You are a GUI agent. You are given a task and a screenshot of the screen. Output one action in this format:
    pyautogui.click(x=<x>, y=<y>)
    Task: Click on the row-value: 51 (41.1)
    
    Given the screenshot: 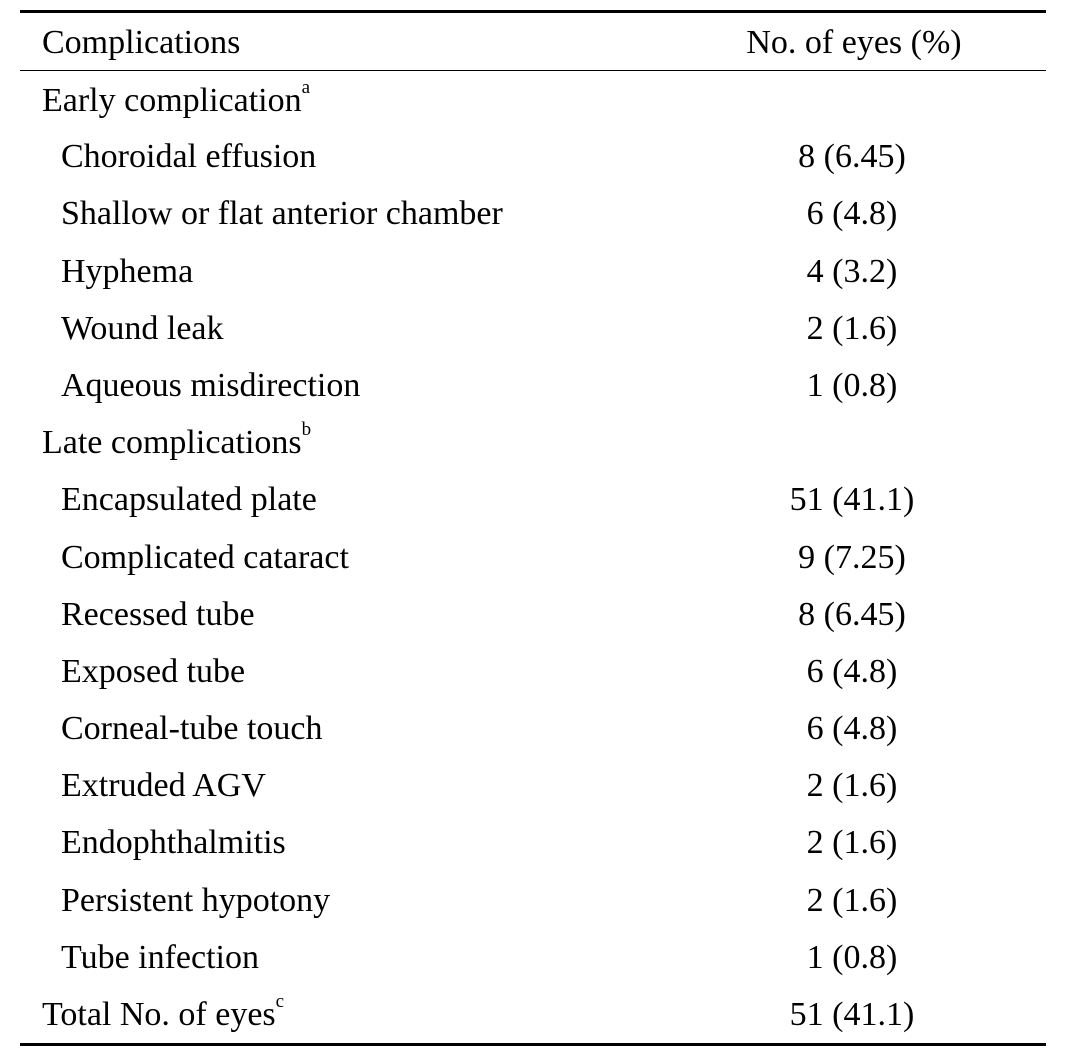 What is the action you would take?
    pyautogui.click(x=852, y=500)
    